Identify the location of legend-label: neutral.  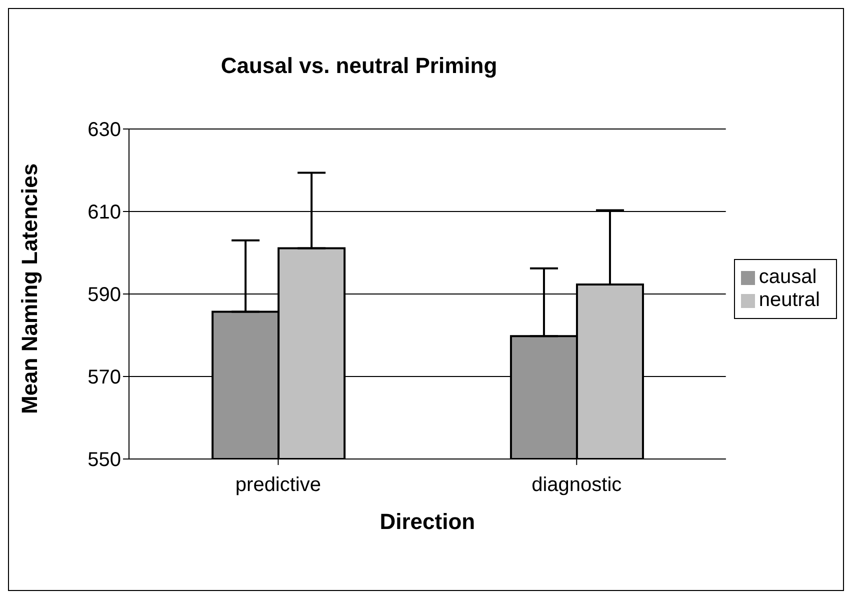
(789, 300).